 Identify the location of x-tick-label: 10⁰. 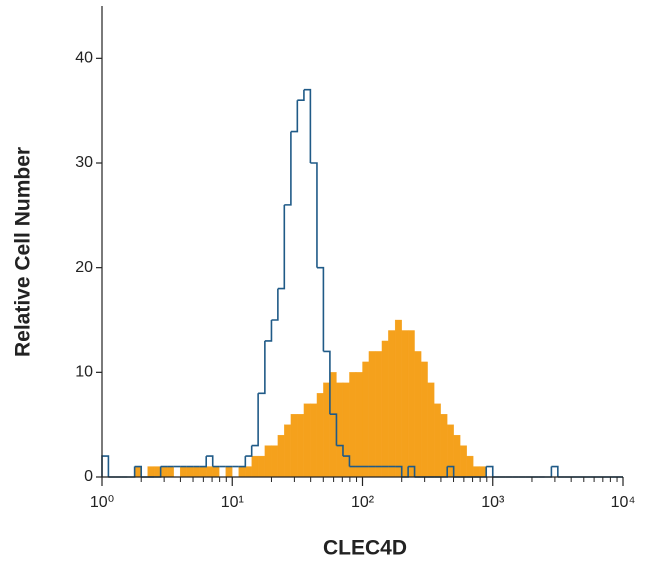
(102, 502).